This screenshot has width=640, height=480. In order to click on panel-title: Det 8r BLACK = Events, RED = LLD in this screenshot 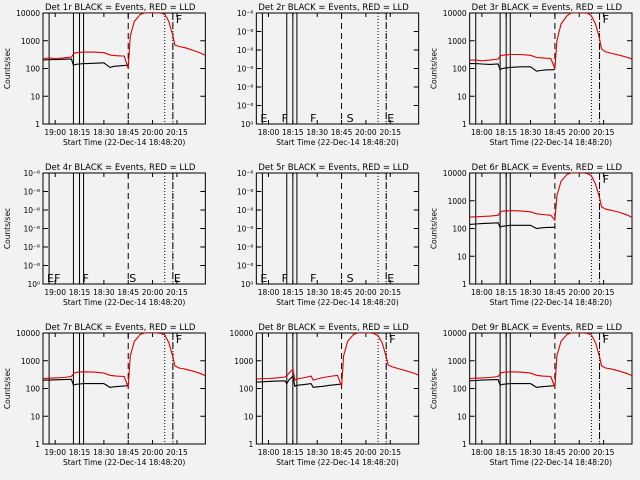, I will do `click(333, 328)`.